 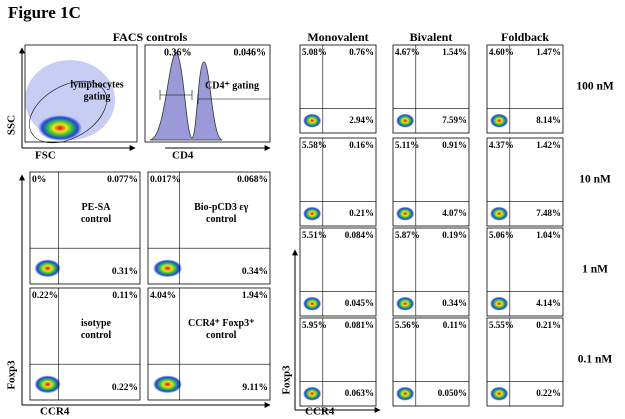 What do you see at coordinates (548, 213) in the screenshot?
I see `quadrant-percent: 7.48%` at bounding box center [548, 213].